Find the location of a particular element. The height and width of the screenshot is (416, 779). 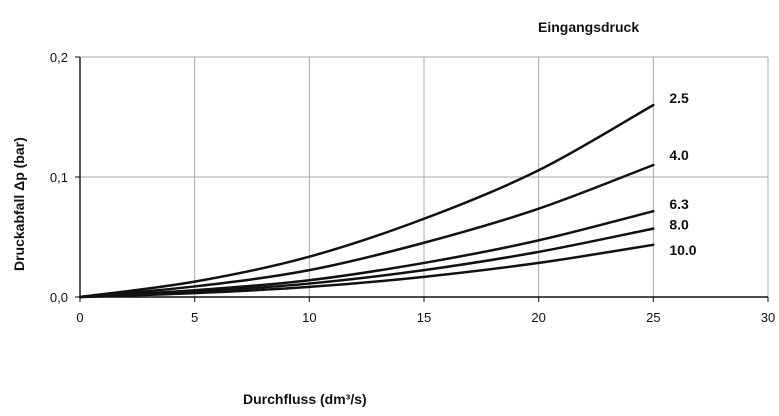

y-tick-label: 0,1 is located at coordinates (59, 177).